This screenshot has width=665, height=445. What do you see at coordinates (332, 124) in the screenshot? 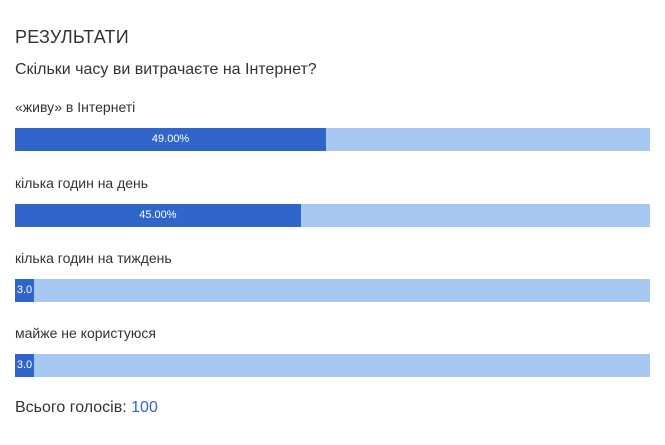
I see `answer-item: «живу» в Інтернеті 49.00%` at bounding box center [332, 124].